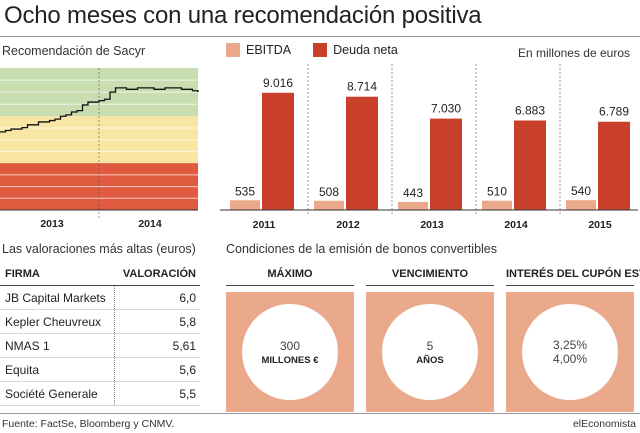  I want to click on bar-debt-2015, so click(614, 165).